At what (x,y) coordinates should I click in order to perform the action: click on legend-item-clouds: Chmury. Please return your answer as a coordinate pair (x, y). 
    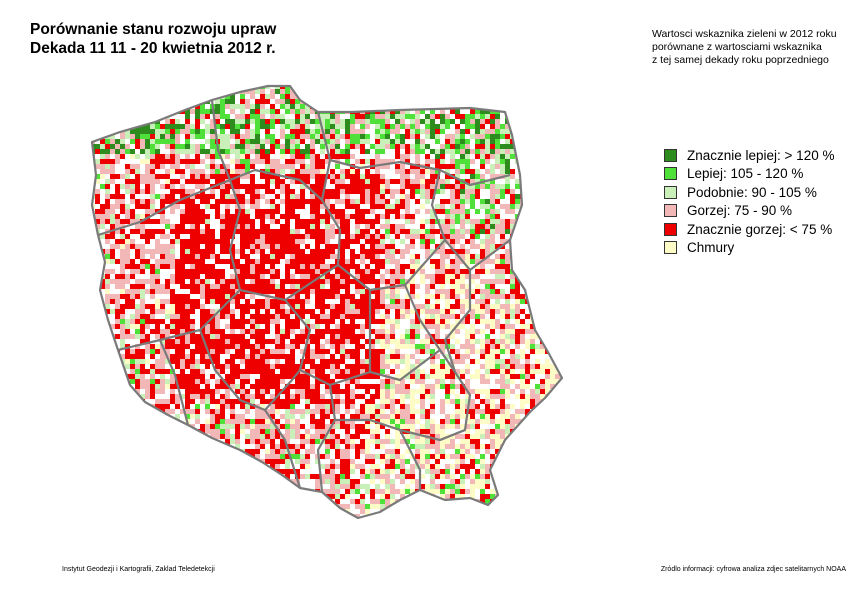
    Looking at the image, I should click on (749, 248).